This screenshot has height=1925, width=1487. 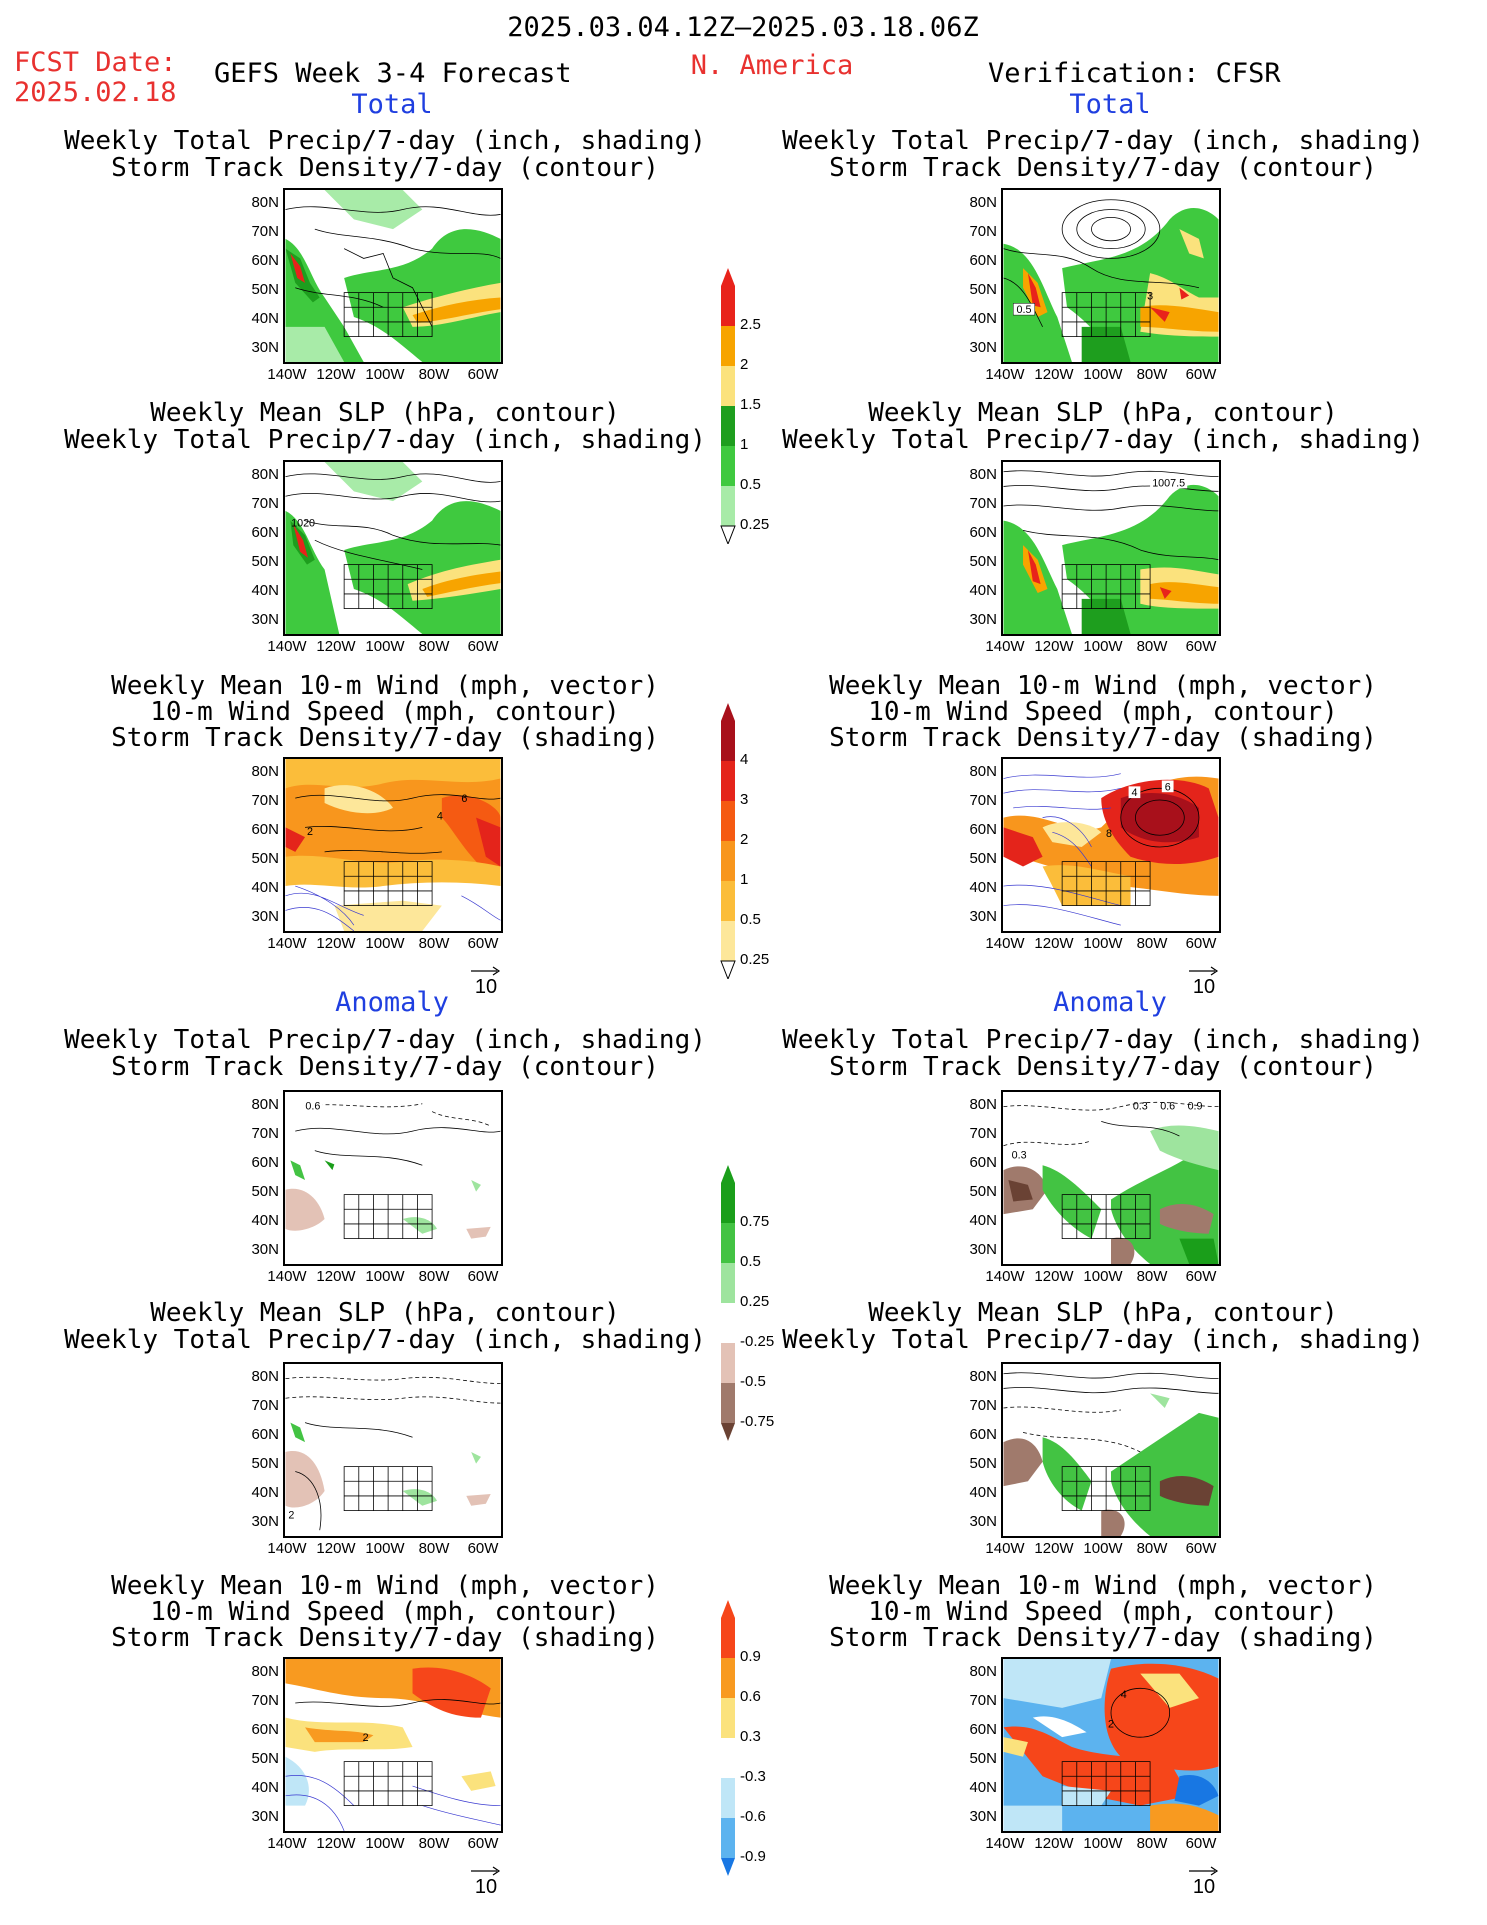 I want to click on colorbar-label: -0.75, so click(x=757, y=1421).